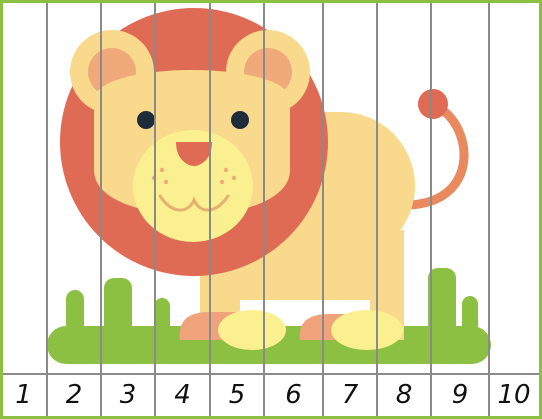  Describe the element at coordinates (271, 395) in the screenshot. I see `strip-number-row: 1 2 3 4 5 6 7 8 9 10` at that location.